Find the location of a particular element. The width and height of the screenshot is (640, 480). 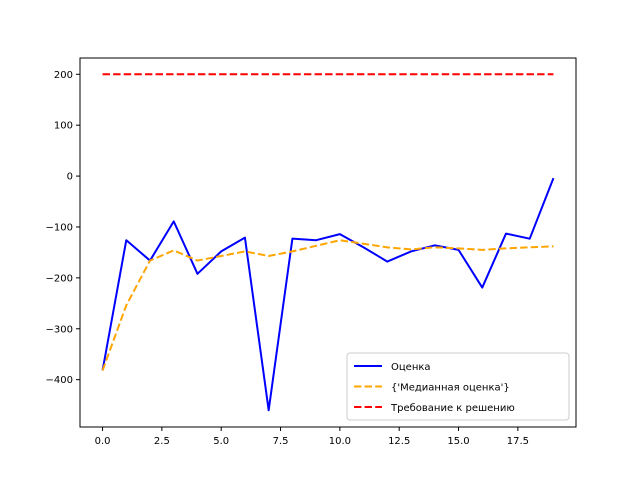

x-axis: 0.0 2.5 5.0 7.5 10.0 12.5 15.0 17.5 is located at coordinates (312, 437).